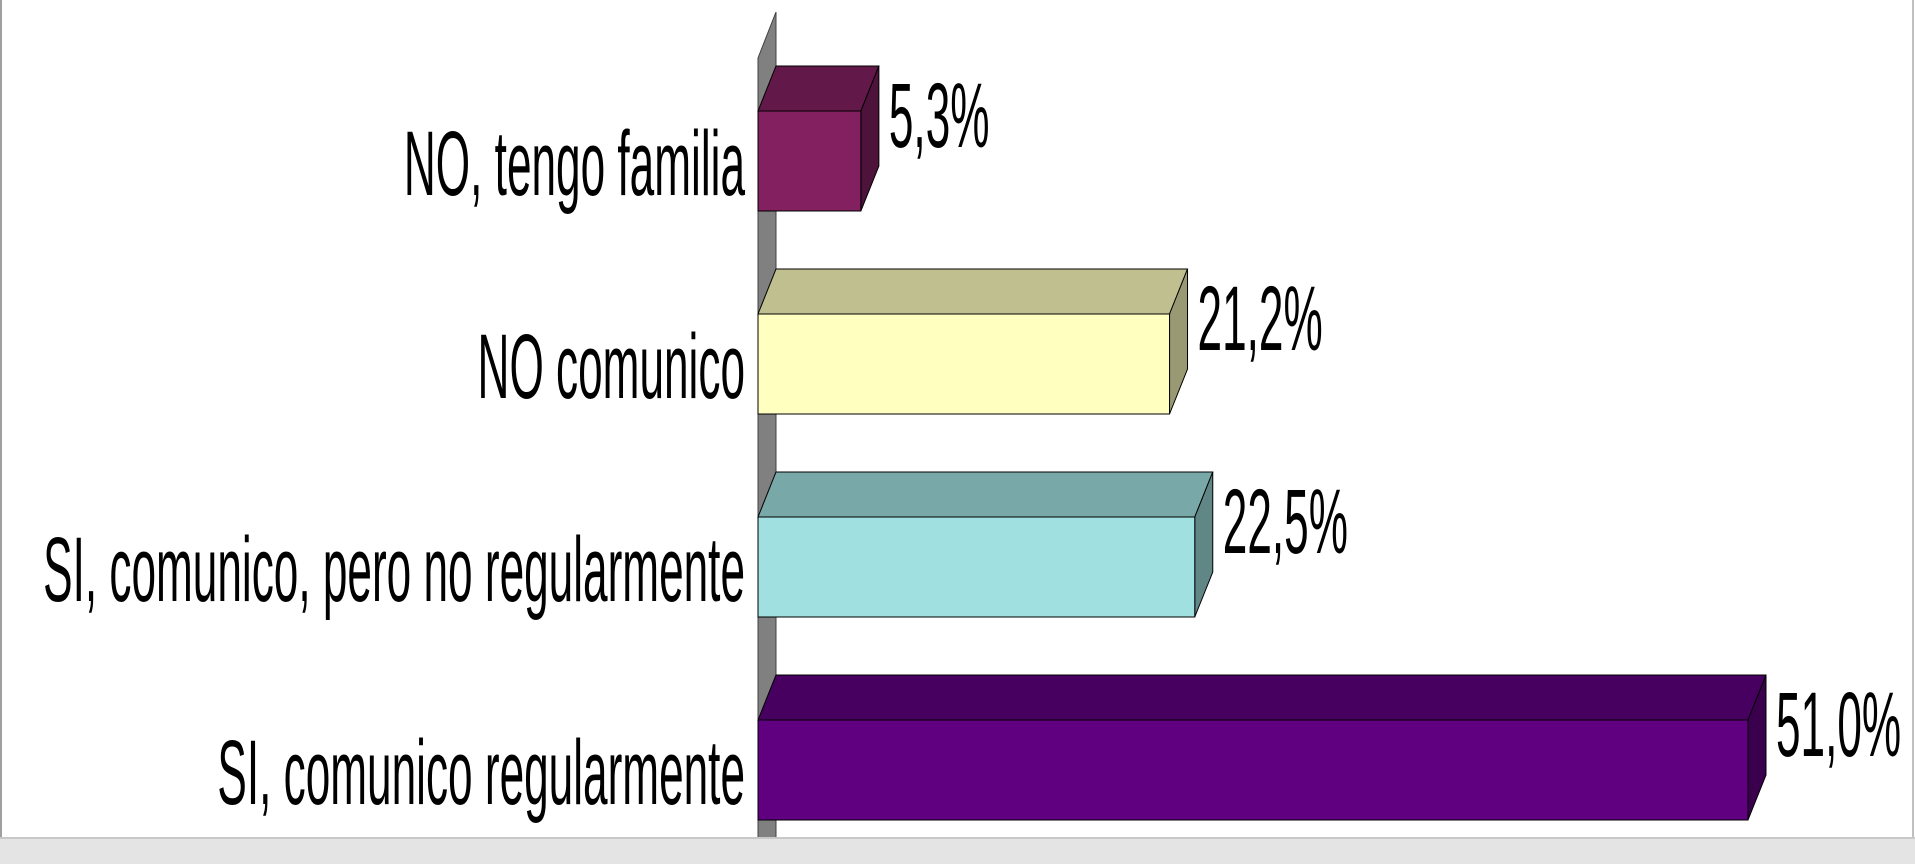 This screenshot has width=1915, height=864. I want to click on category-label: SI, comunico, pero no regularmente, so click(394, 570).